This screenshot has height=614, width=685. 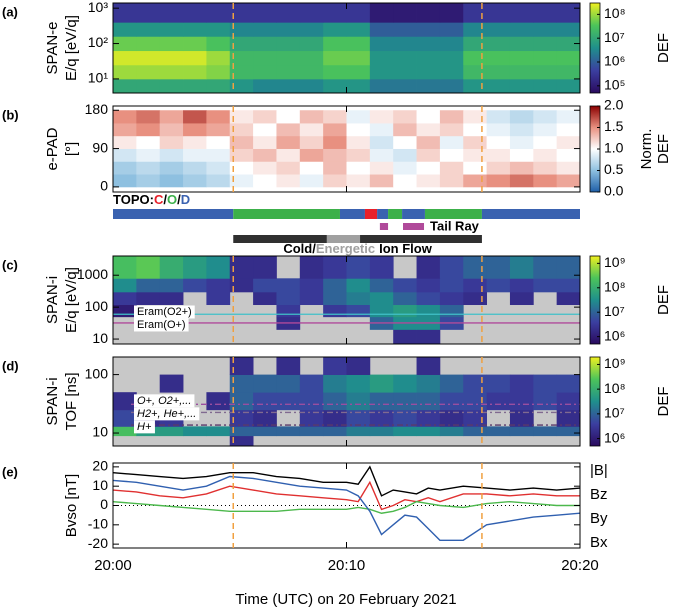 I want to click on y-tick-label: 10, so click(x=100, y=338).